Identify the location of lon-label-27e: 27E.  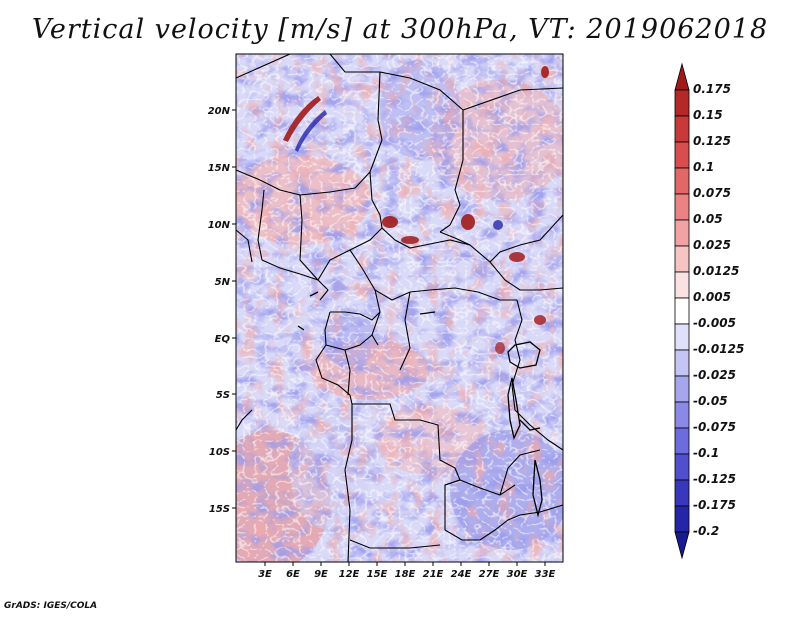
(489, 574).